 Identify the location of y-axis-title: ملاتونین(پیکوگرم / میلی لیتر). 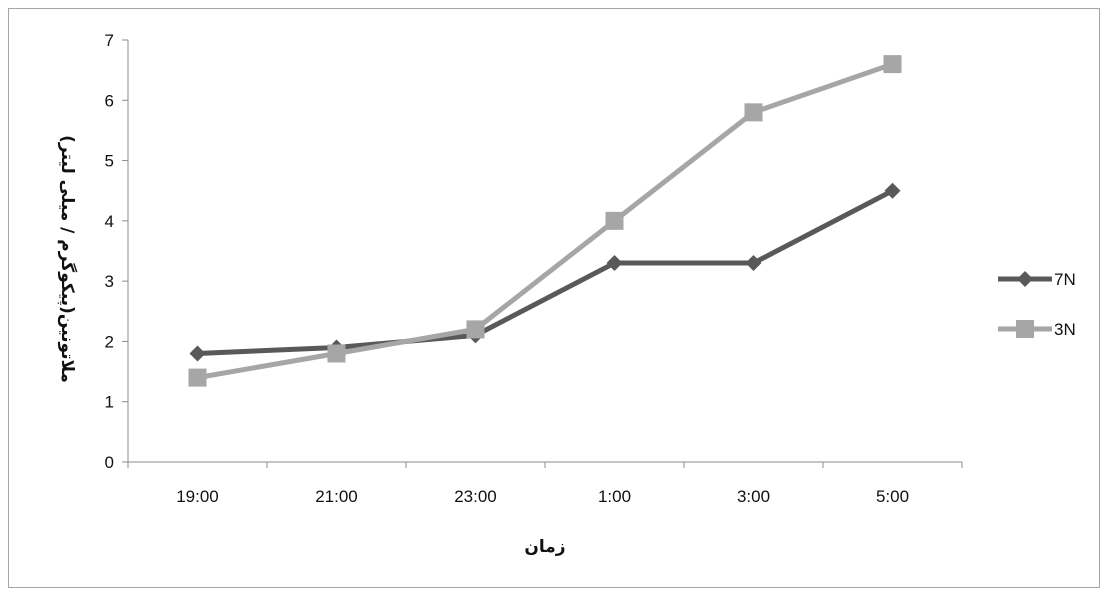
(67, 259).